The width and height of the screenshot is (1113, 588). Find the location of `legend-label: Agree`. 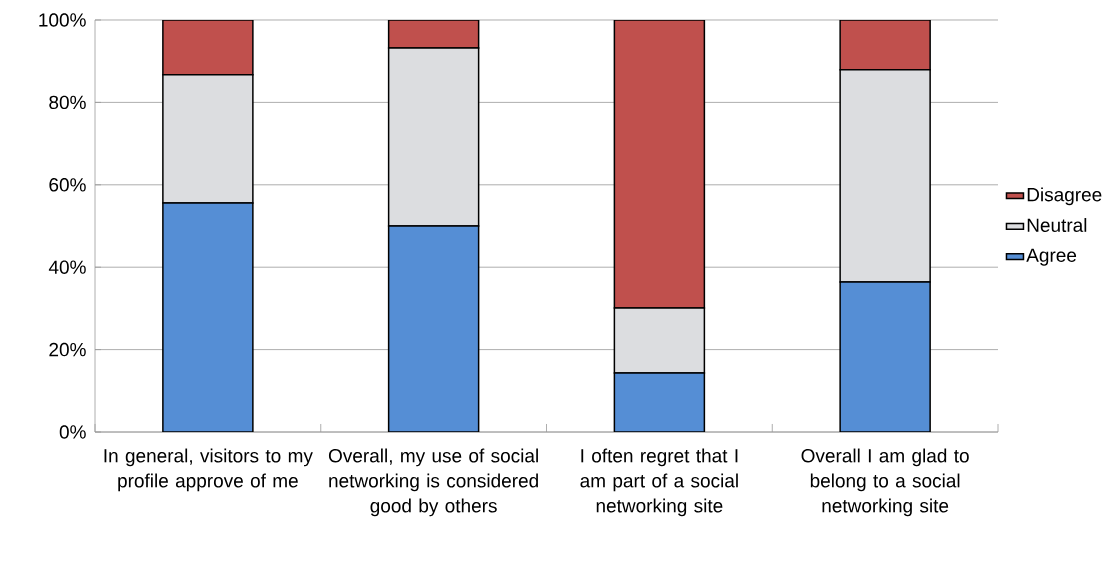

legend-label: Agree is located at coordinates (1051, 257).